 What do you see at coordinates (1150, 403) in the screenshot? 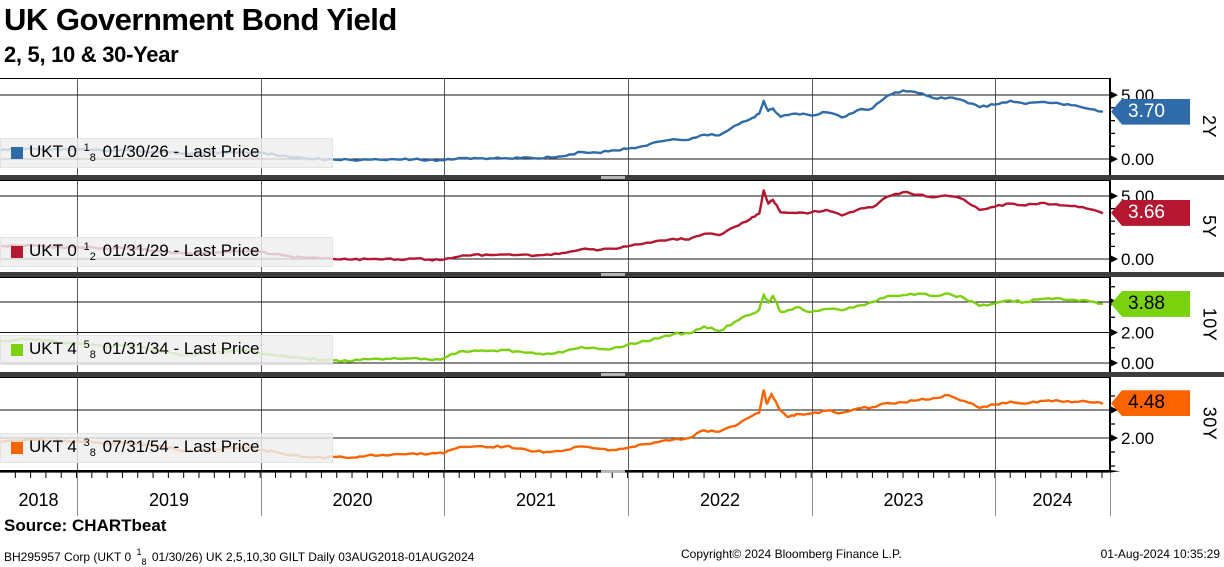
I see `last-price-tag-30y: 4.48` at bounding box center [1150, 403].